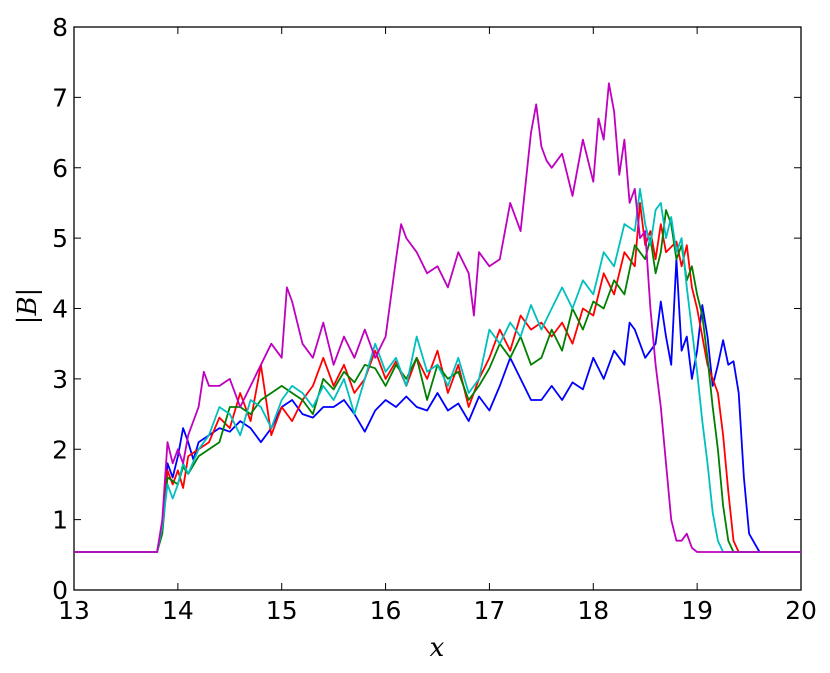 The width and height of the screenshot is (830, 673). What do you see at coordinates (60, 238) in the screenshot?
I see `y-tick-label: 5` at bounding box center [60, 238].